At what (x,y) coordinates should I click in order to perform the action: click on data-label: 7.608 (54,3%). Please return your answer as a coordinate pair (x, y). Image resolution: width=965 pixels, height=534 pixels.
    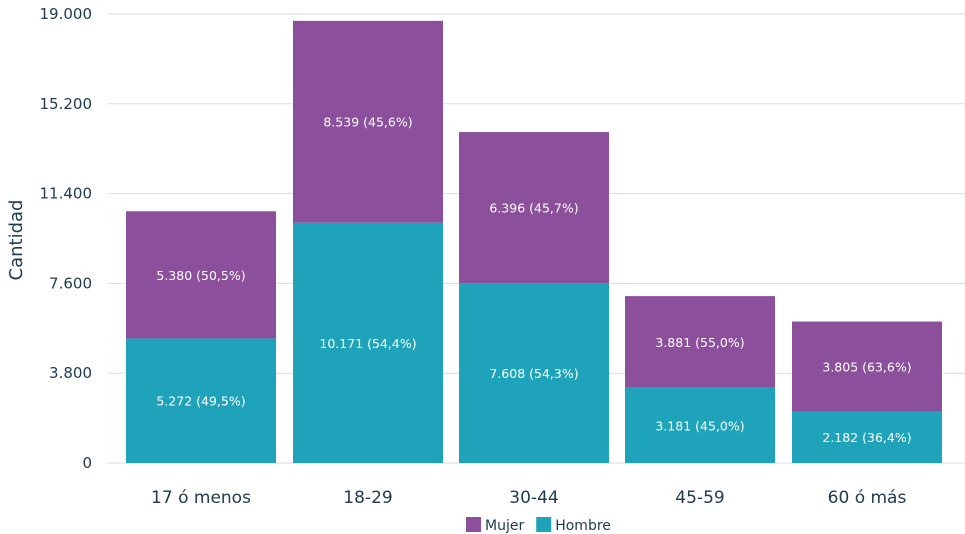
    Looking at the image, I should click on (533, 373).